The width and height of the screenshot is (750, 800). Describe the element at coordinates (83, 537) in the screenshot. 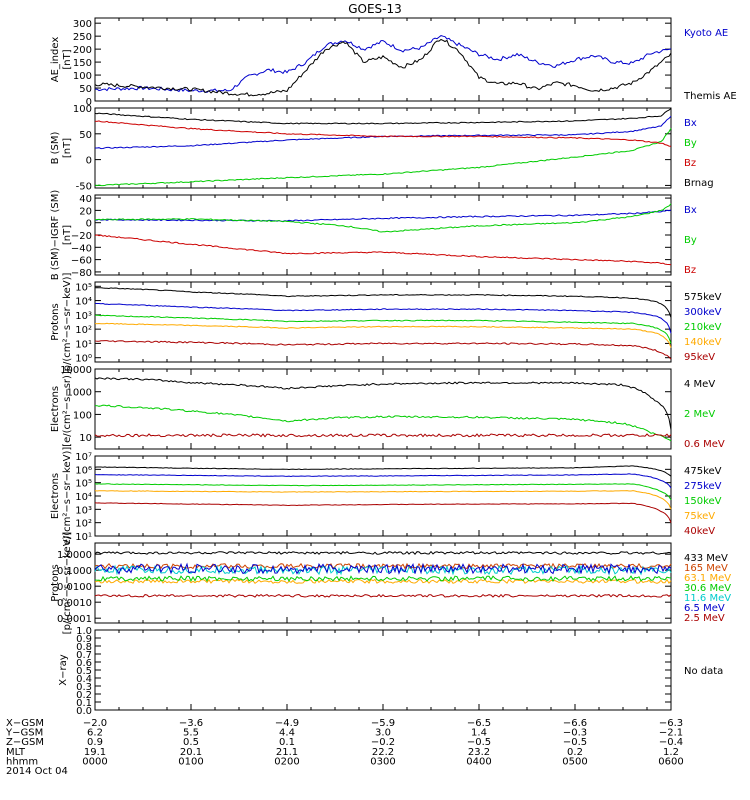

I see `y-tick-label: 10¹` at that location.